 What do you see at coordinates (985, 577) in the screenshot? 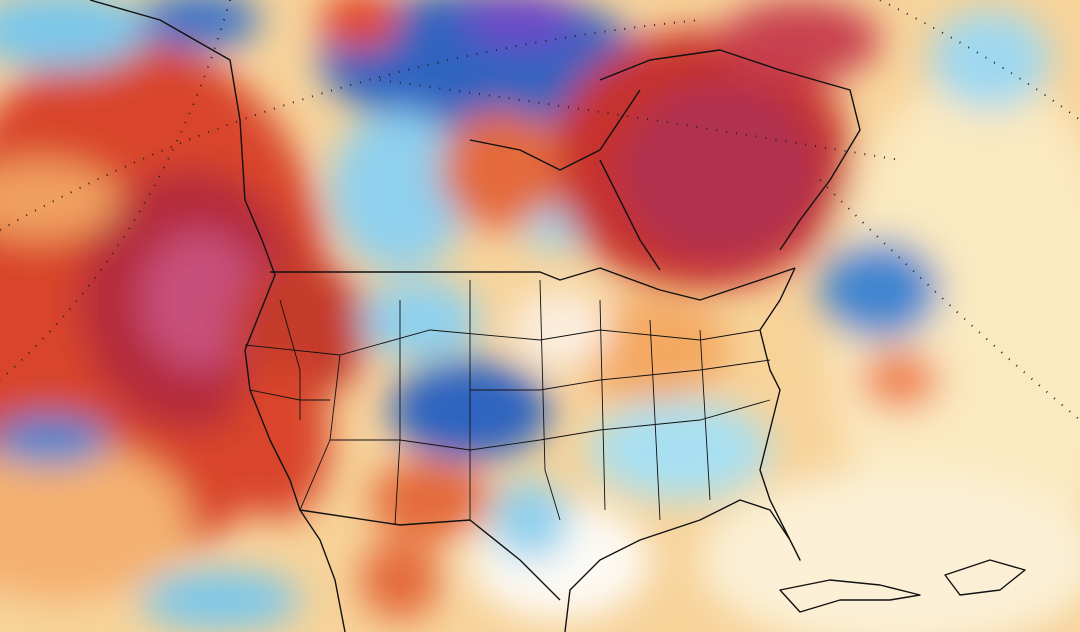
I see `hispaniola` at bounding box center [985, 577].